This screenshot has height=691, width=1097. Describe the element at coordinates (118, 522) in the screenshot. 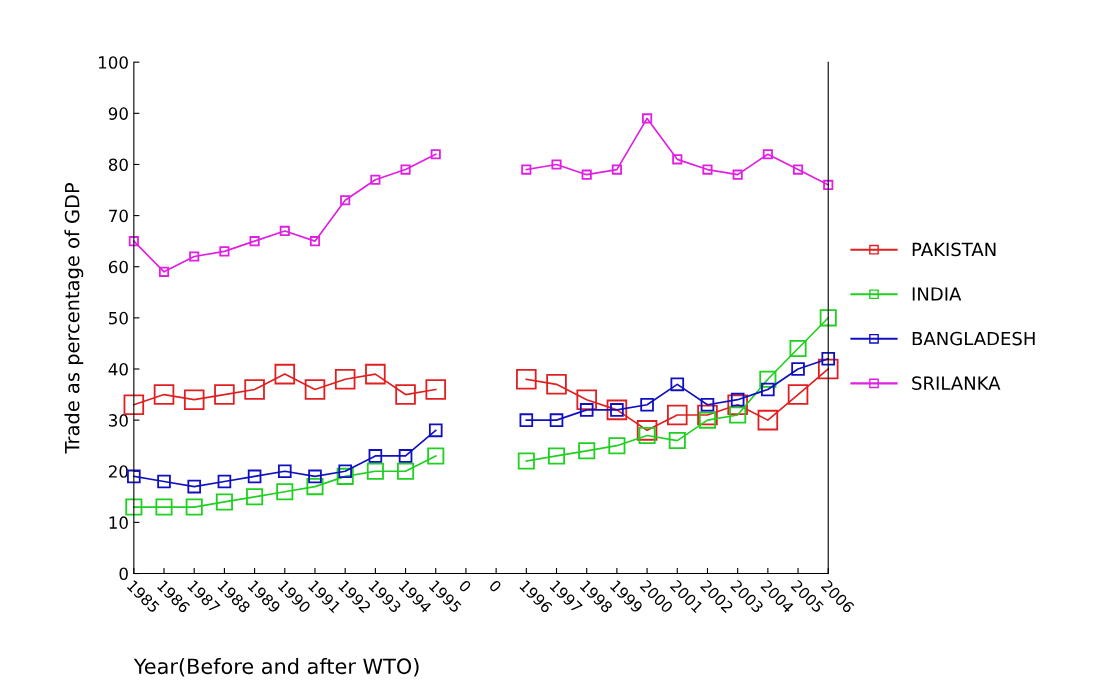

I see `y-tick-label: 10` at that location.